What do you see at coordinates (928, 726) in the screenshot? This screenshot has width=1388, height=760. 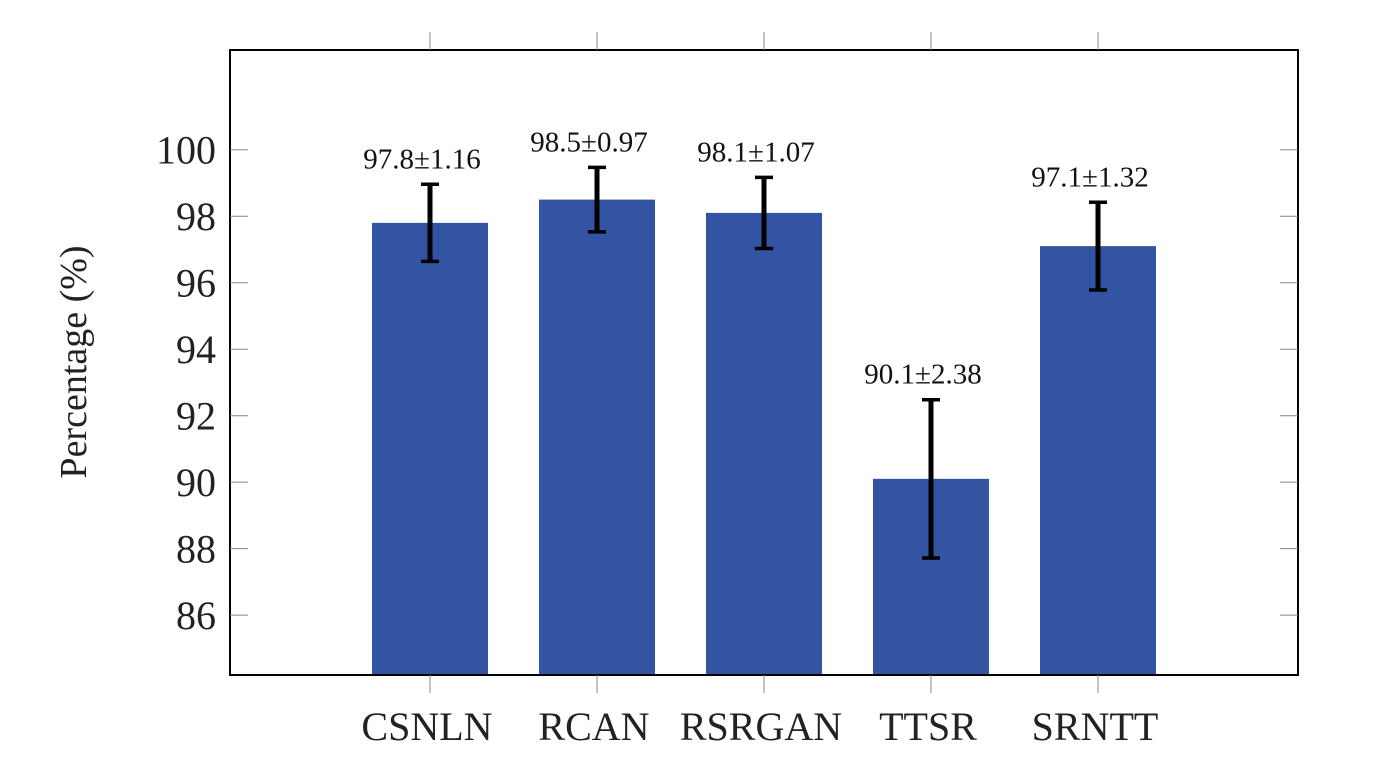 I see `x-tick-label-ttsr: TTSR` at bounding box center [928, 726].